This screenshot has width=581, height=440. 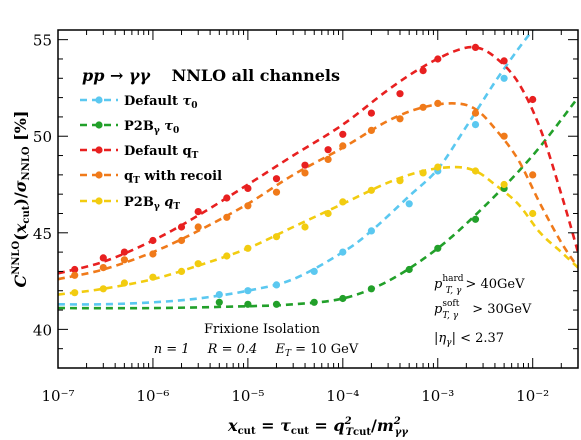 I want to click on x-tick-label: 10⁻⁵, so click(x=247, y=396).